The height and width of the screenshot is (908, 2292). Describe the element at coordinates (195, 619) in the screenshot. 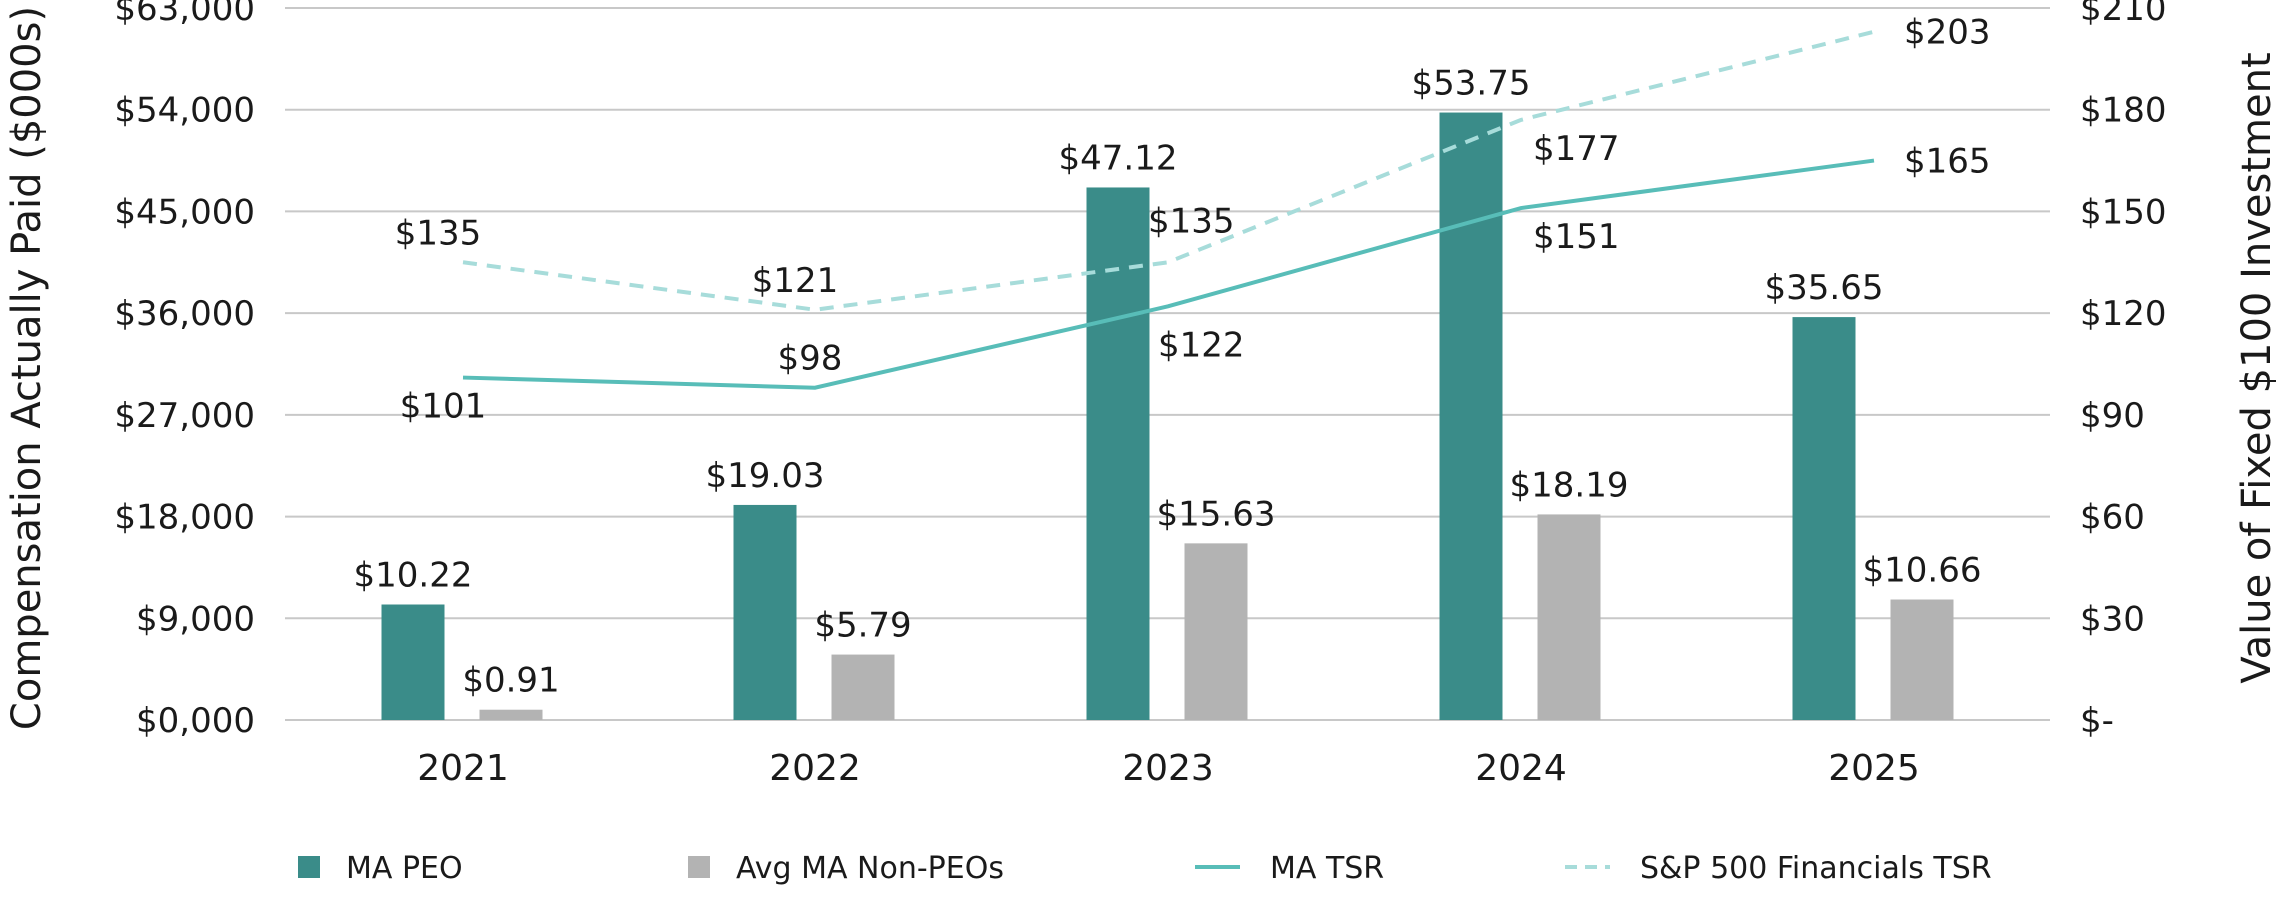

I see `y-left-tick-label: $9,000` at that location.